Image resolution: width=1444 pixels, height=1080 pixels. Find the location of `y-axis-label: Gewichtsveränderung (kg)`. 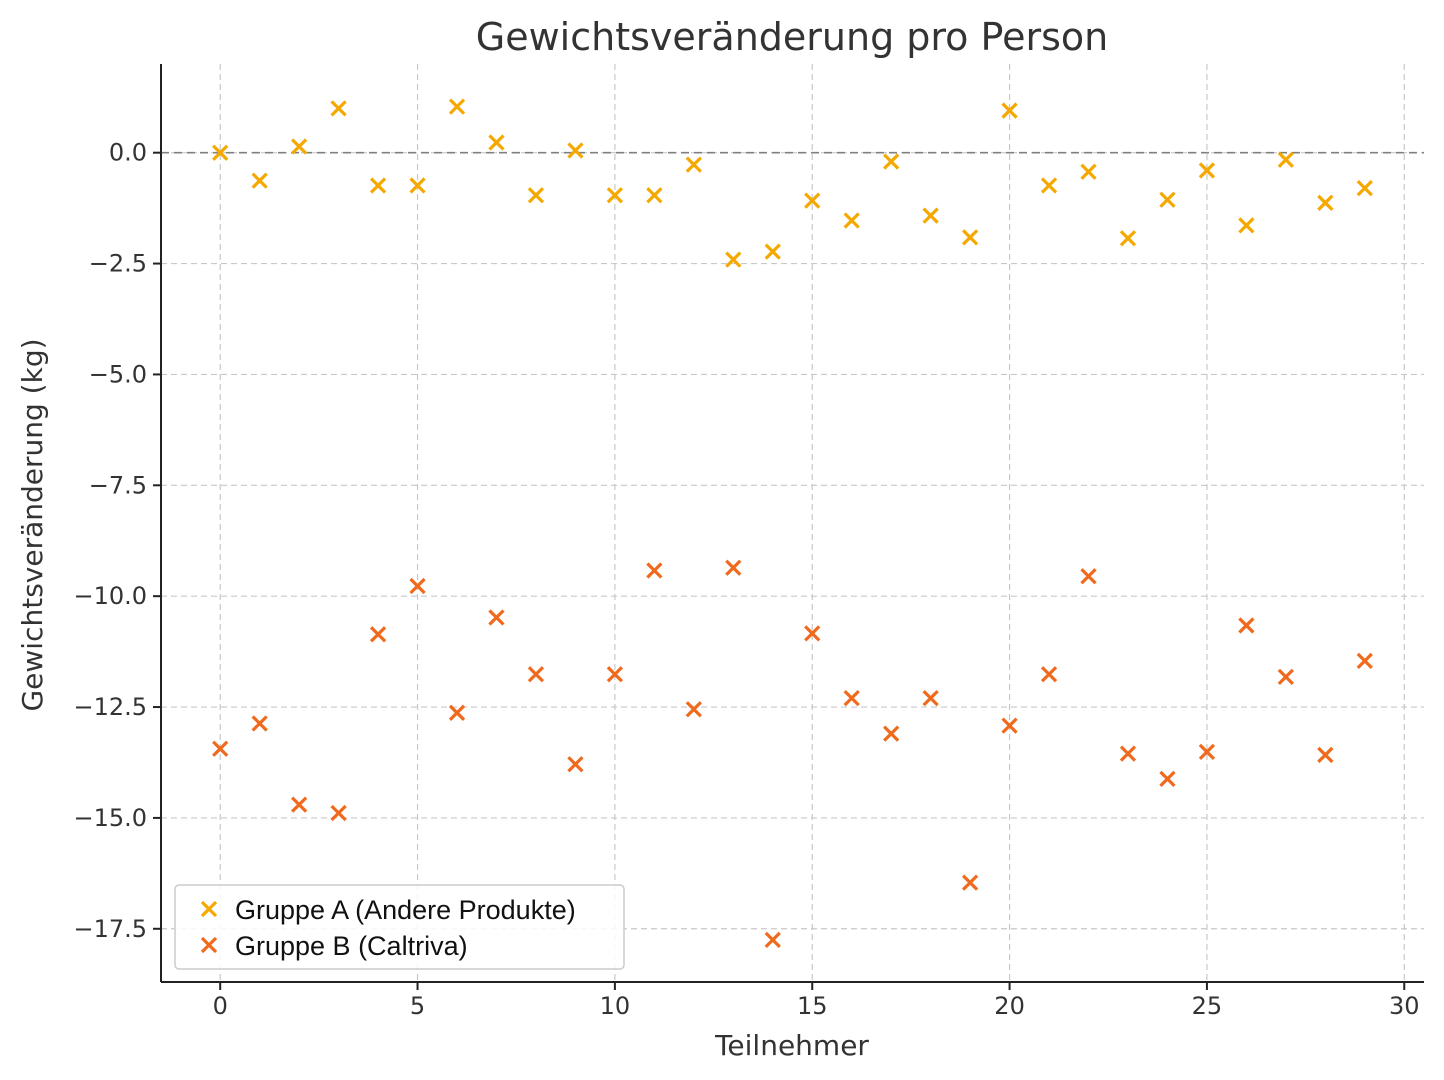

y-axis-label: Gewichtsveränderung (kg) is located at coordinates (32, 524).